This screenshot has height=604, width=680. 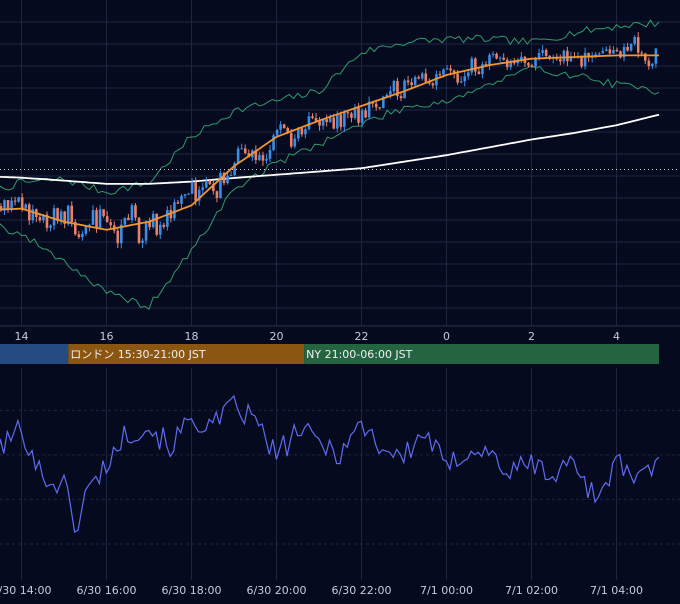 I want to click on session-label: ロンドン 15:30-21:00 JST, so click(x=138, y=354).